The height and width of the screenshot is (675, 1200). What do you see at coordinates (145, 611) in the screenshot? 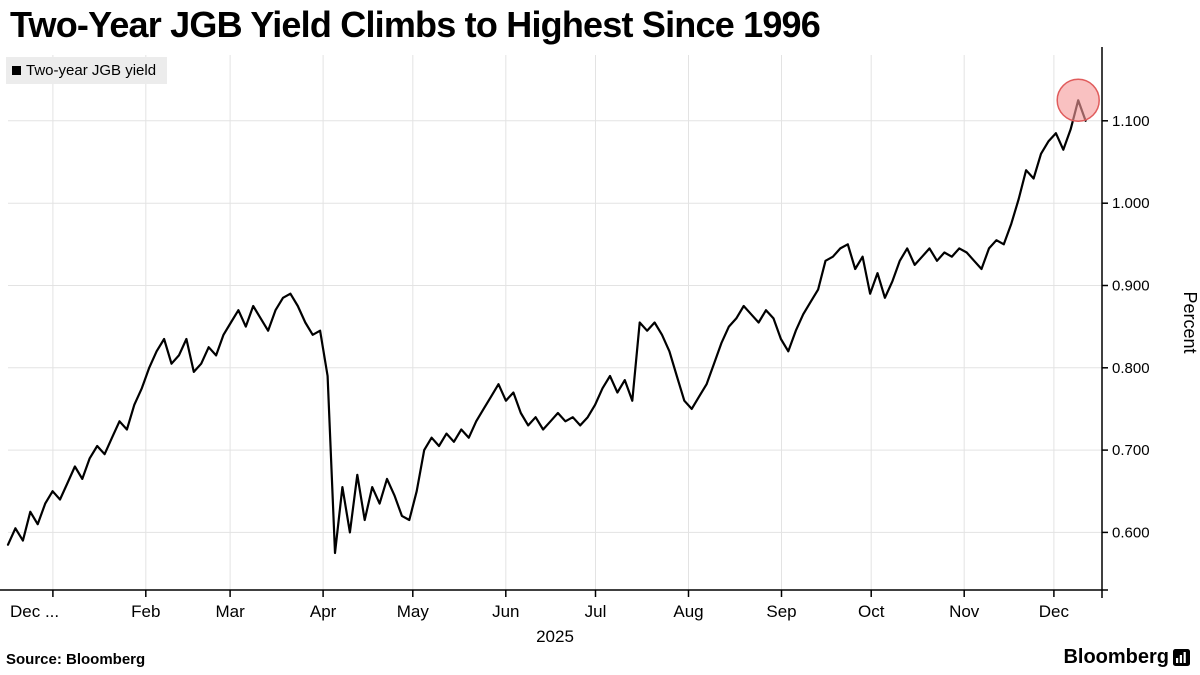
I see `x-tick-label: Feb` at bounding box center [145, 611].